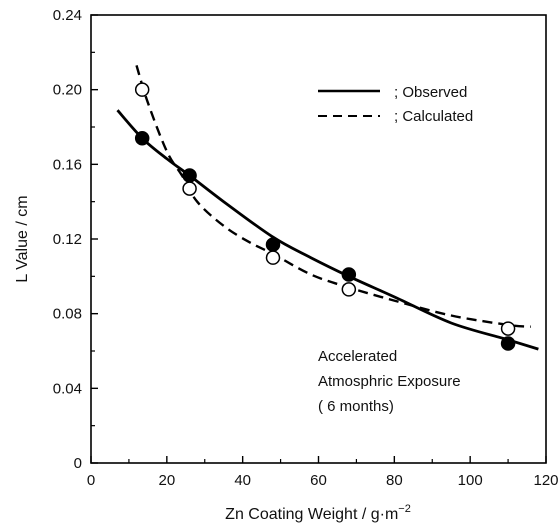  Describe the element at coordinates (22, 238) in the screenshot. I see `y-axis-label: L Value / cm` at that location.